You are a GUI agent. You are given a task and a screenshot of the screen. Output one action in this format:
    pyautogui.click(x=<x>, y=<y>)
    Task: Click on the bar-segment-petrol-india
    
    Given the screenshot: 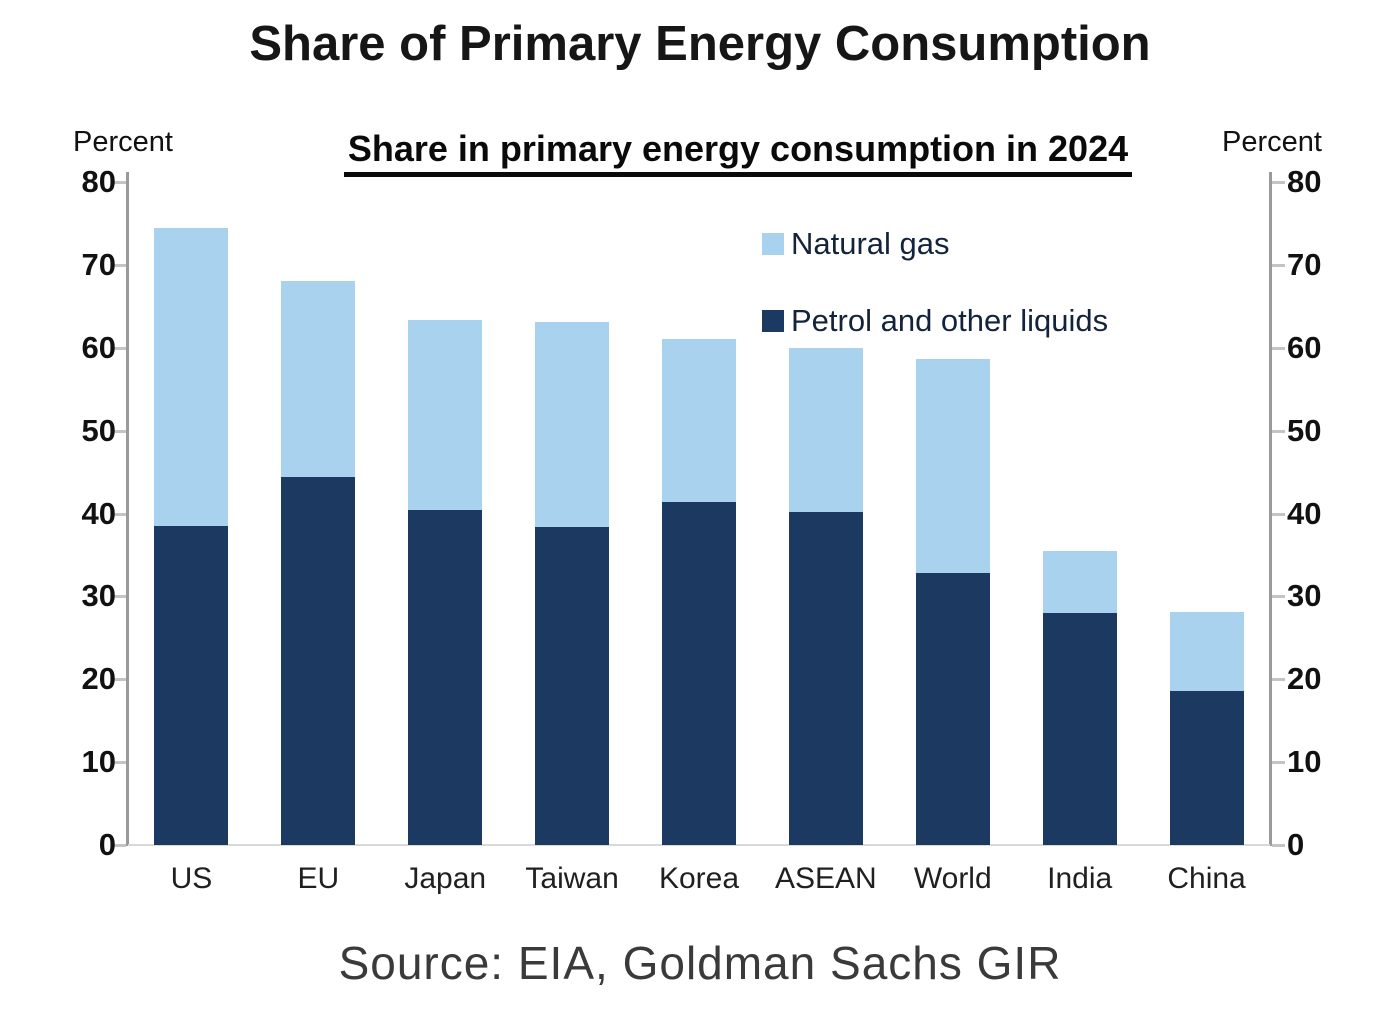 What is the action you would take?
    pyautogui.click(x=1079, y=728)
    